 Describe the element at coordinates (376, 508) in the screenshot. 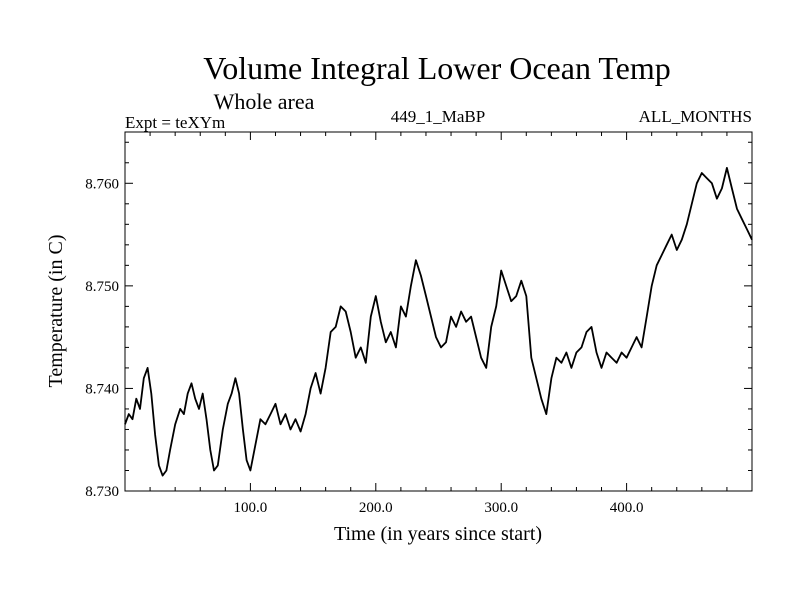

I see `x-tick-label: 200.0` at that location.